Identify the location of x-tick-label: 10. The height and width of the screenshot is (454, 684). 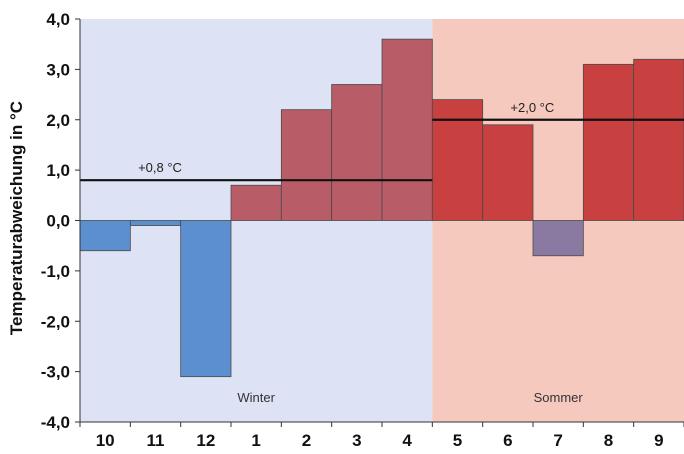
(105, 440).